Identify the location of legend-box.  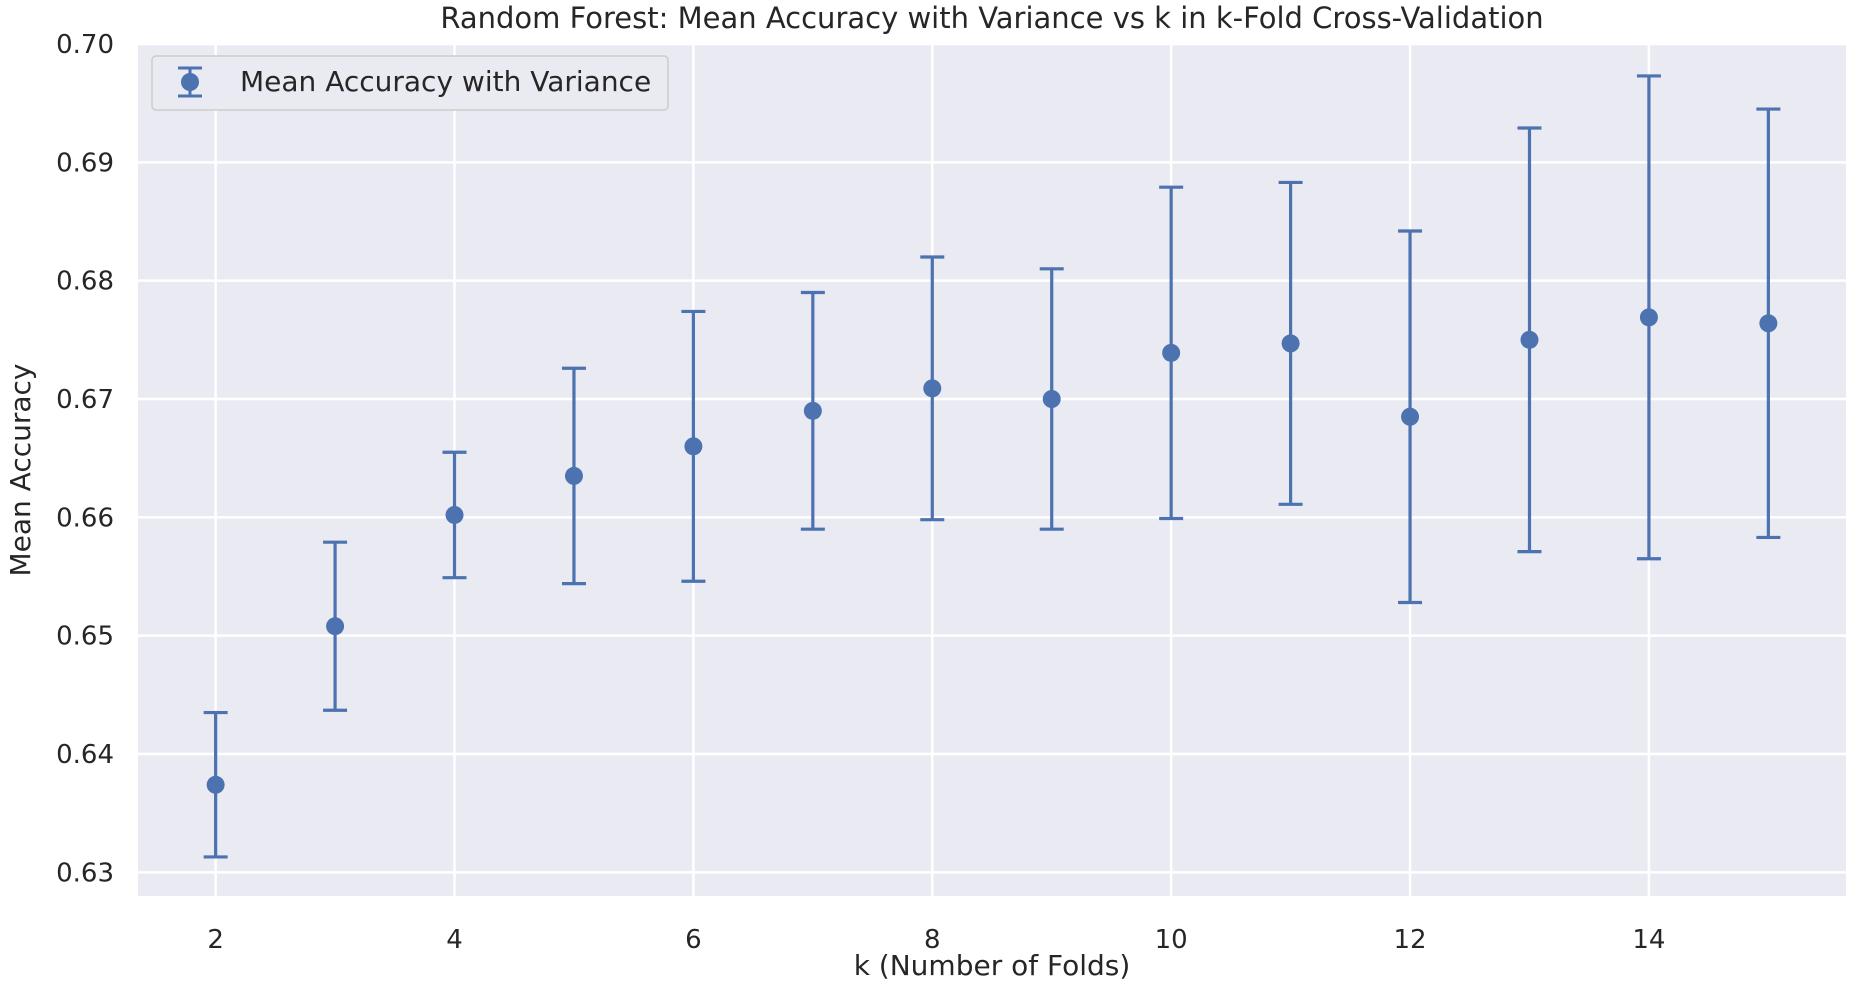
(410, 83).